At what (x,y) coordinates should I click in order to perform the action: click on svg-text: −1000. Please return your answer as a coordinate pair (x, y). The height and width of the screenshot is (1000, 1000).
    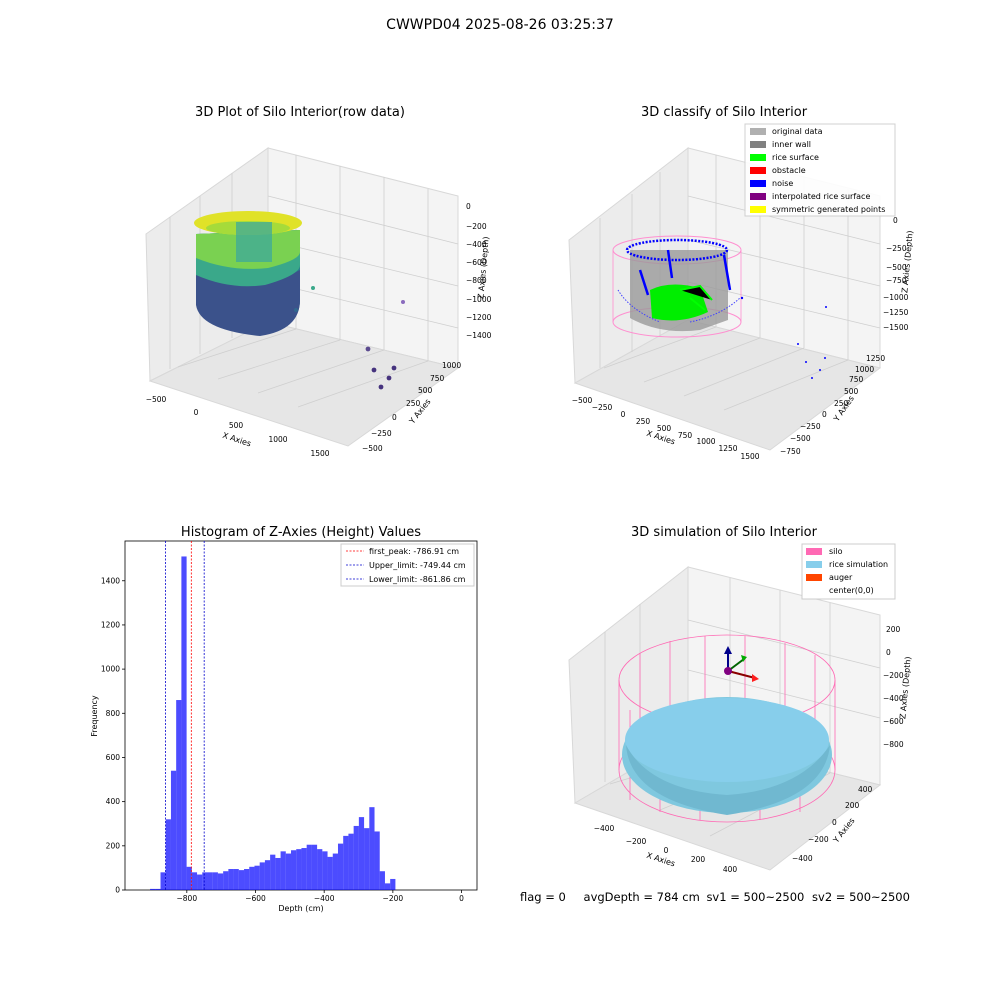
    Looking at the image, I should click on (479, 299).